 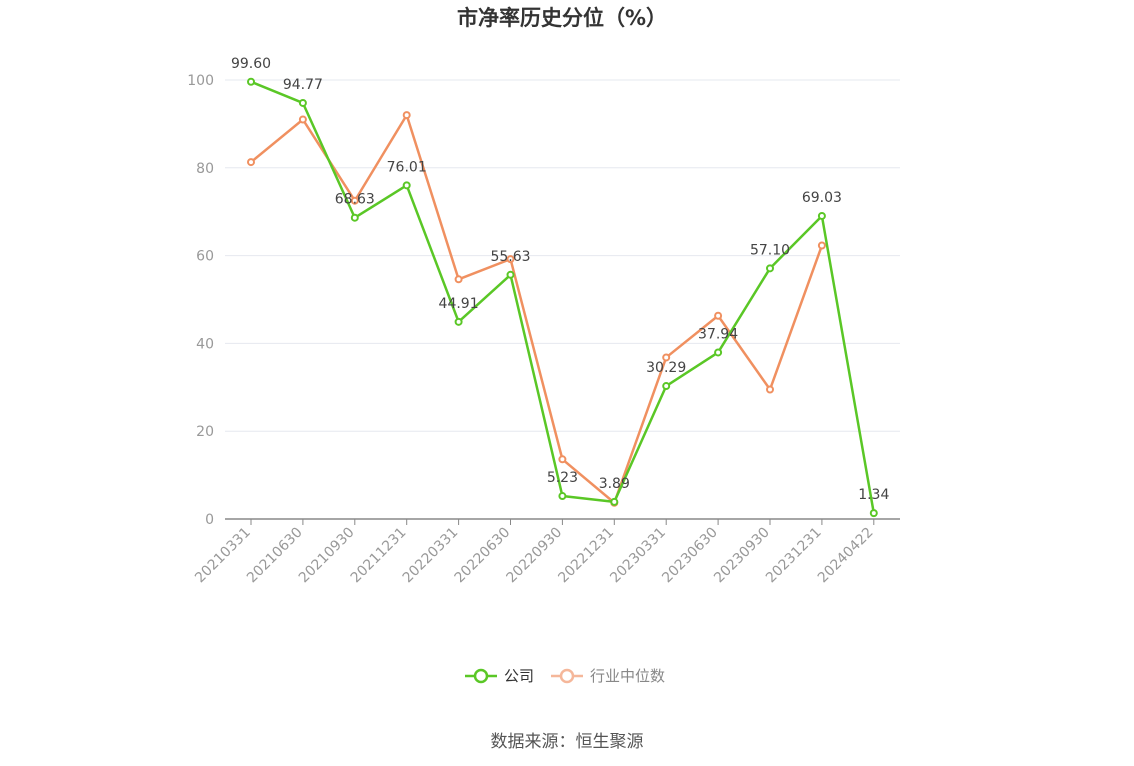 I want to click on data-label: 99.60, so click(x=251, y=64).